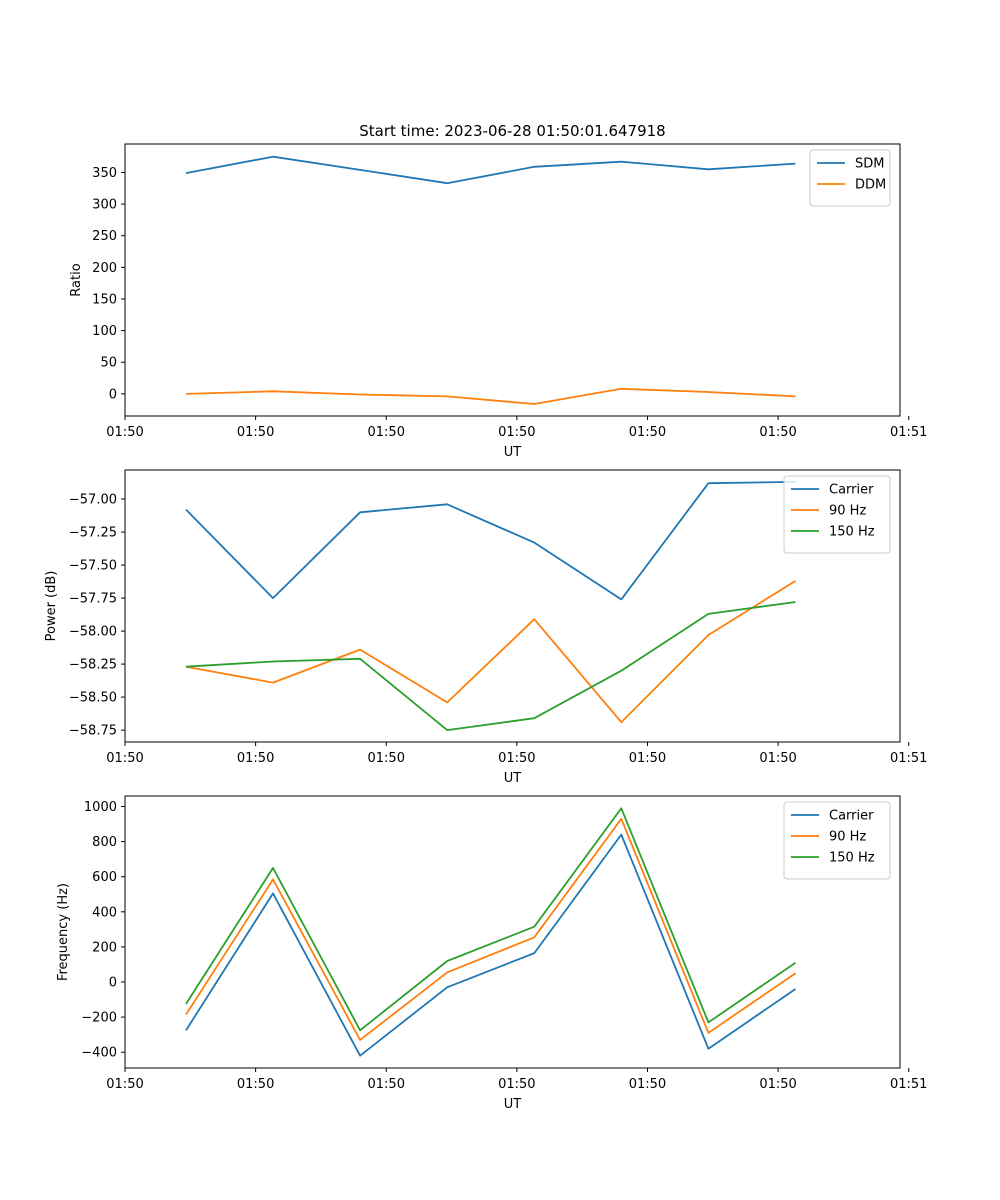  I want to click on y-axis-label: Ratio, so click(76, 279).